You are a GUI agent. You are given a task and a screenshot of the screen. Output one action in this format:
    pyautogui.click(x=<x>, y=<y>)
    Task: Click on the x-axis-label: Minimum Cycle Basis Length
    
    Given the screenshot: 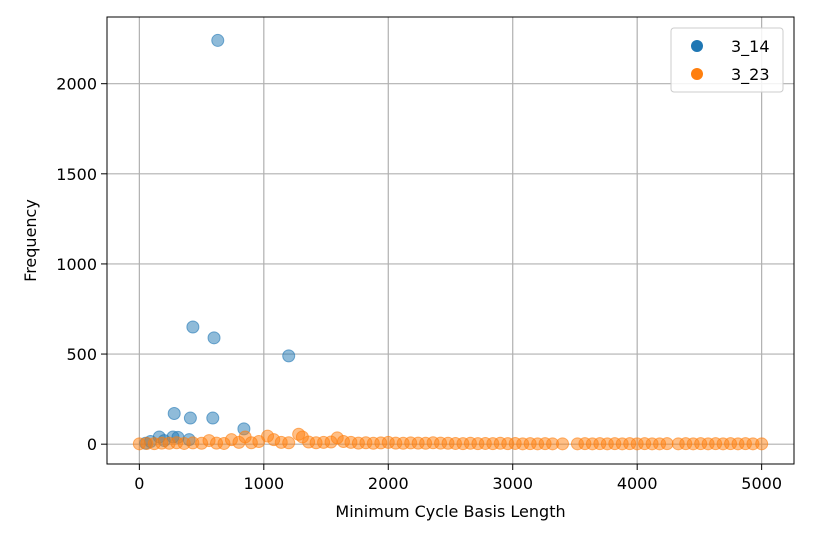 What is the action you would take?
    pyautogui.click(x=450, y=511)
    